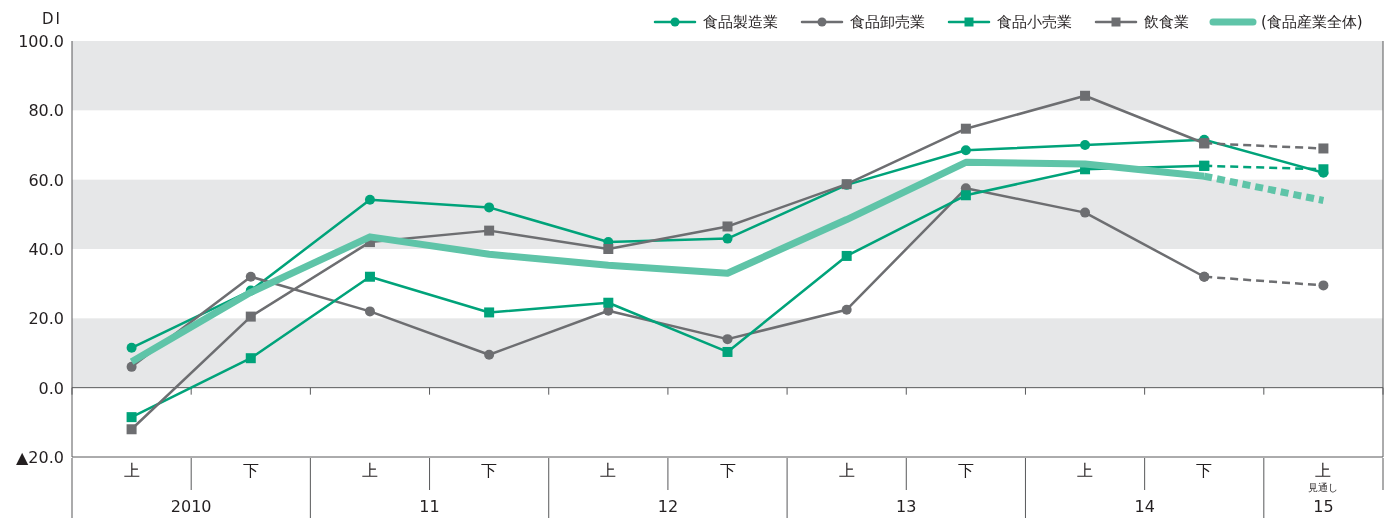 The height and width of the screenshot is (518, 1396). I want to click on y-tick-label: 100.0, so click(41, 41).